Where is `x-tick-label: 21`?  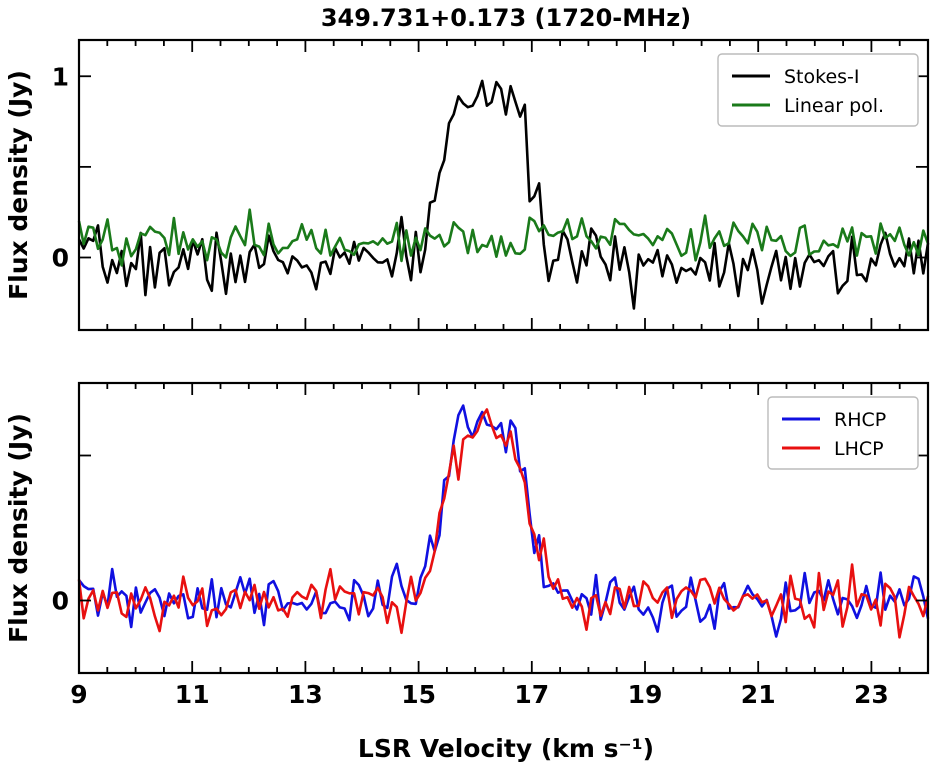
x-tick-label: 21 is located at coordinates (758, 694).